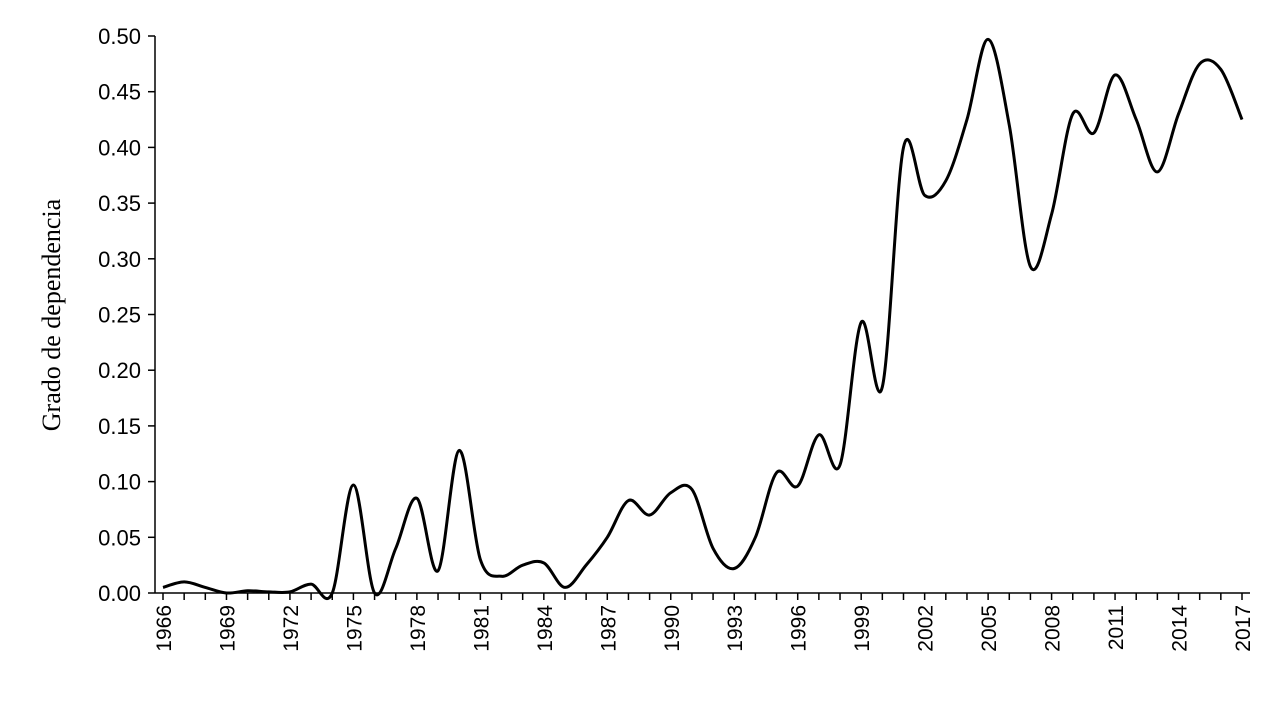  Describe the element at coordinates (119, 147) in the screenshot. I see `y-tick-label: 0.40` at that location.